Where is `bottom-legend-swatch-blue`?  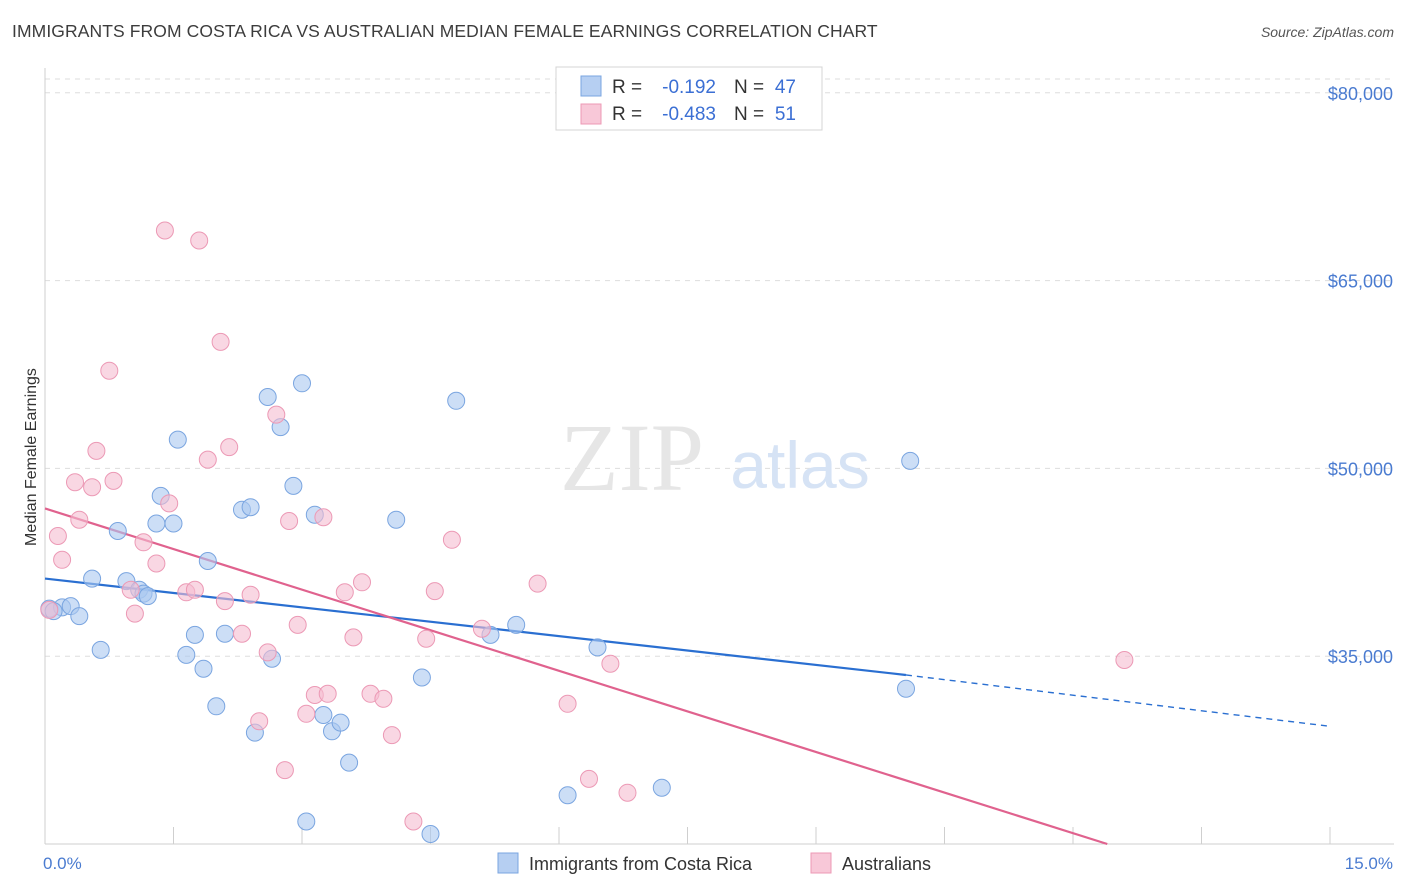
bottom-legend-swatch-blue is located at coordinates (508, 863).